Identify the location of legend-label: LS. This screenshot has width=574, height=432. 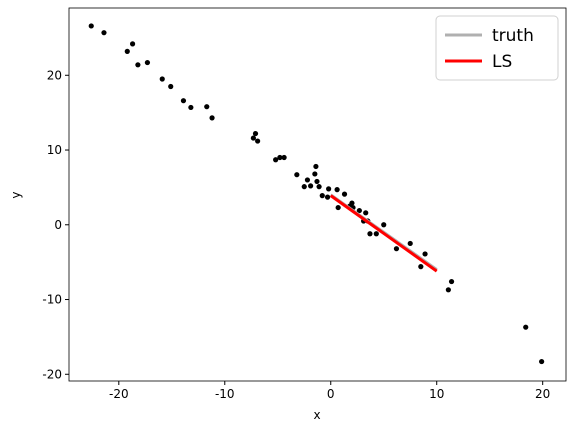
(502, 62).